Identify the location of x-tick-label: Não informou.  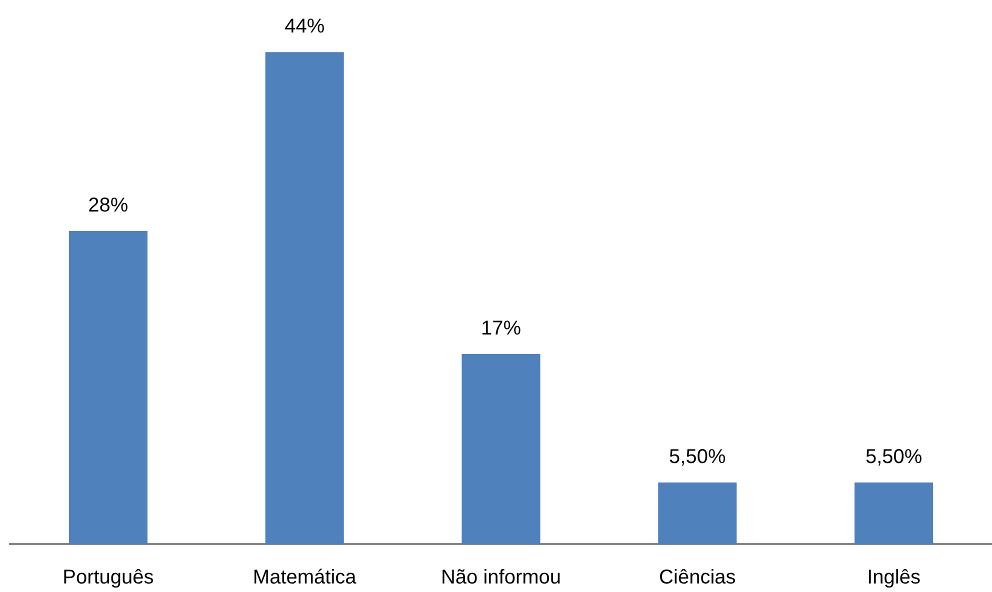
(501, 577).